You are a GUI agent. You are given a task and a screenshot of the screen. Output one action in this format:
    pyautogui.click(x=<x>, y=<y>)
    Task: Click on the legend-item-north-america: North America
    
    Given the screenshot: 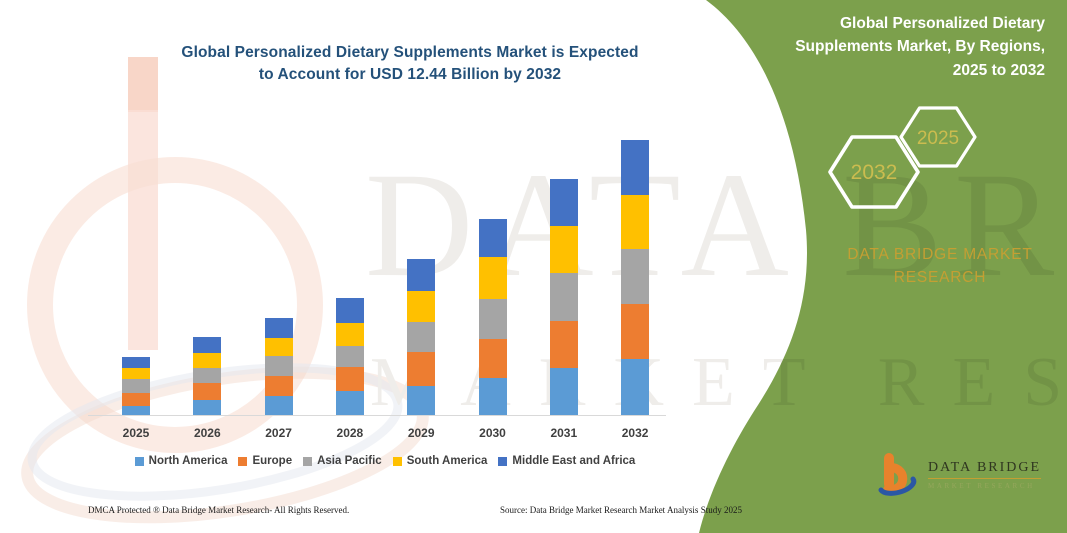 What is the action you would take?
    pyautogui.click(x=181, y=461)
    